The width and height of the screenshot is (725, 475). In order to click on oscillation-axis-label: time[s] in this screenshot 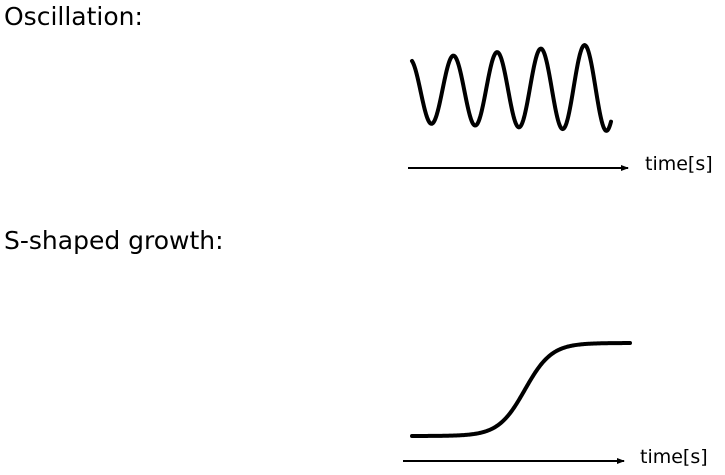, I will do `click(679, 164)`.